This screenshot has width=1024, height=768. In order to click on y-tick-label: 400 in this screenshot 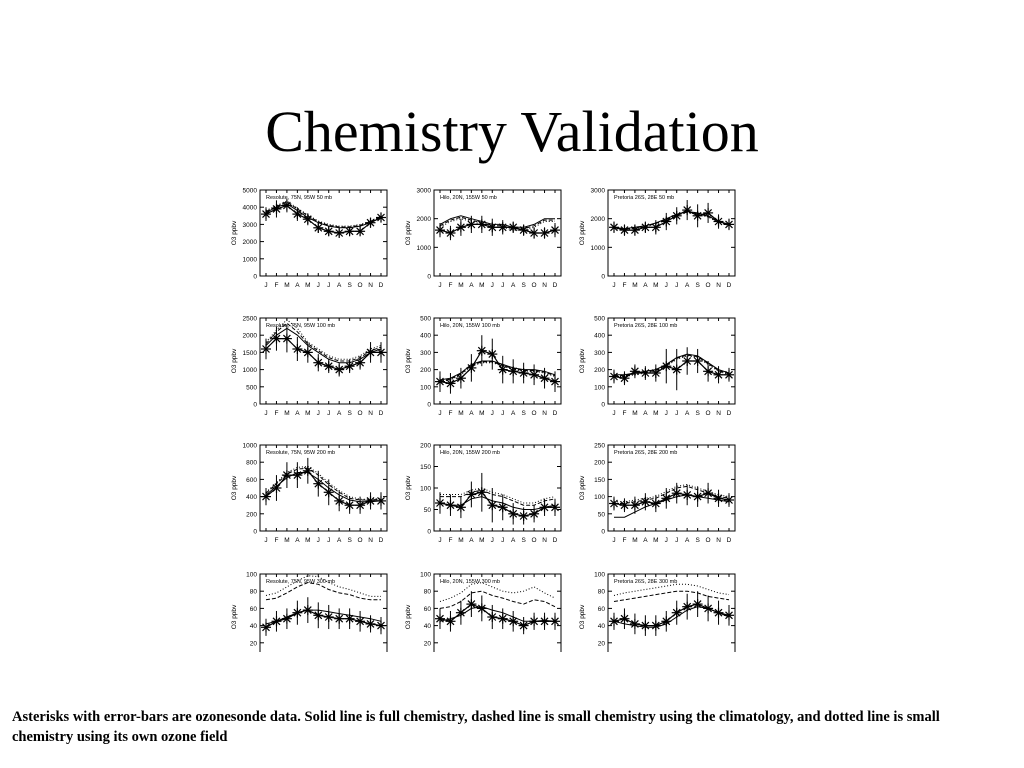, I will do `click(251, 497)`.